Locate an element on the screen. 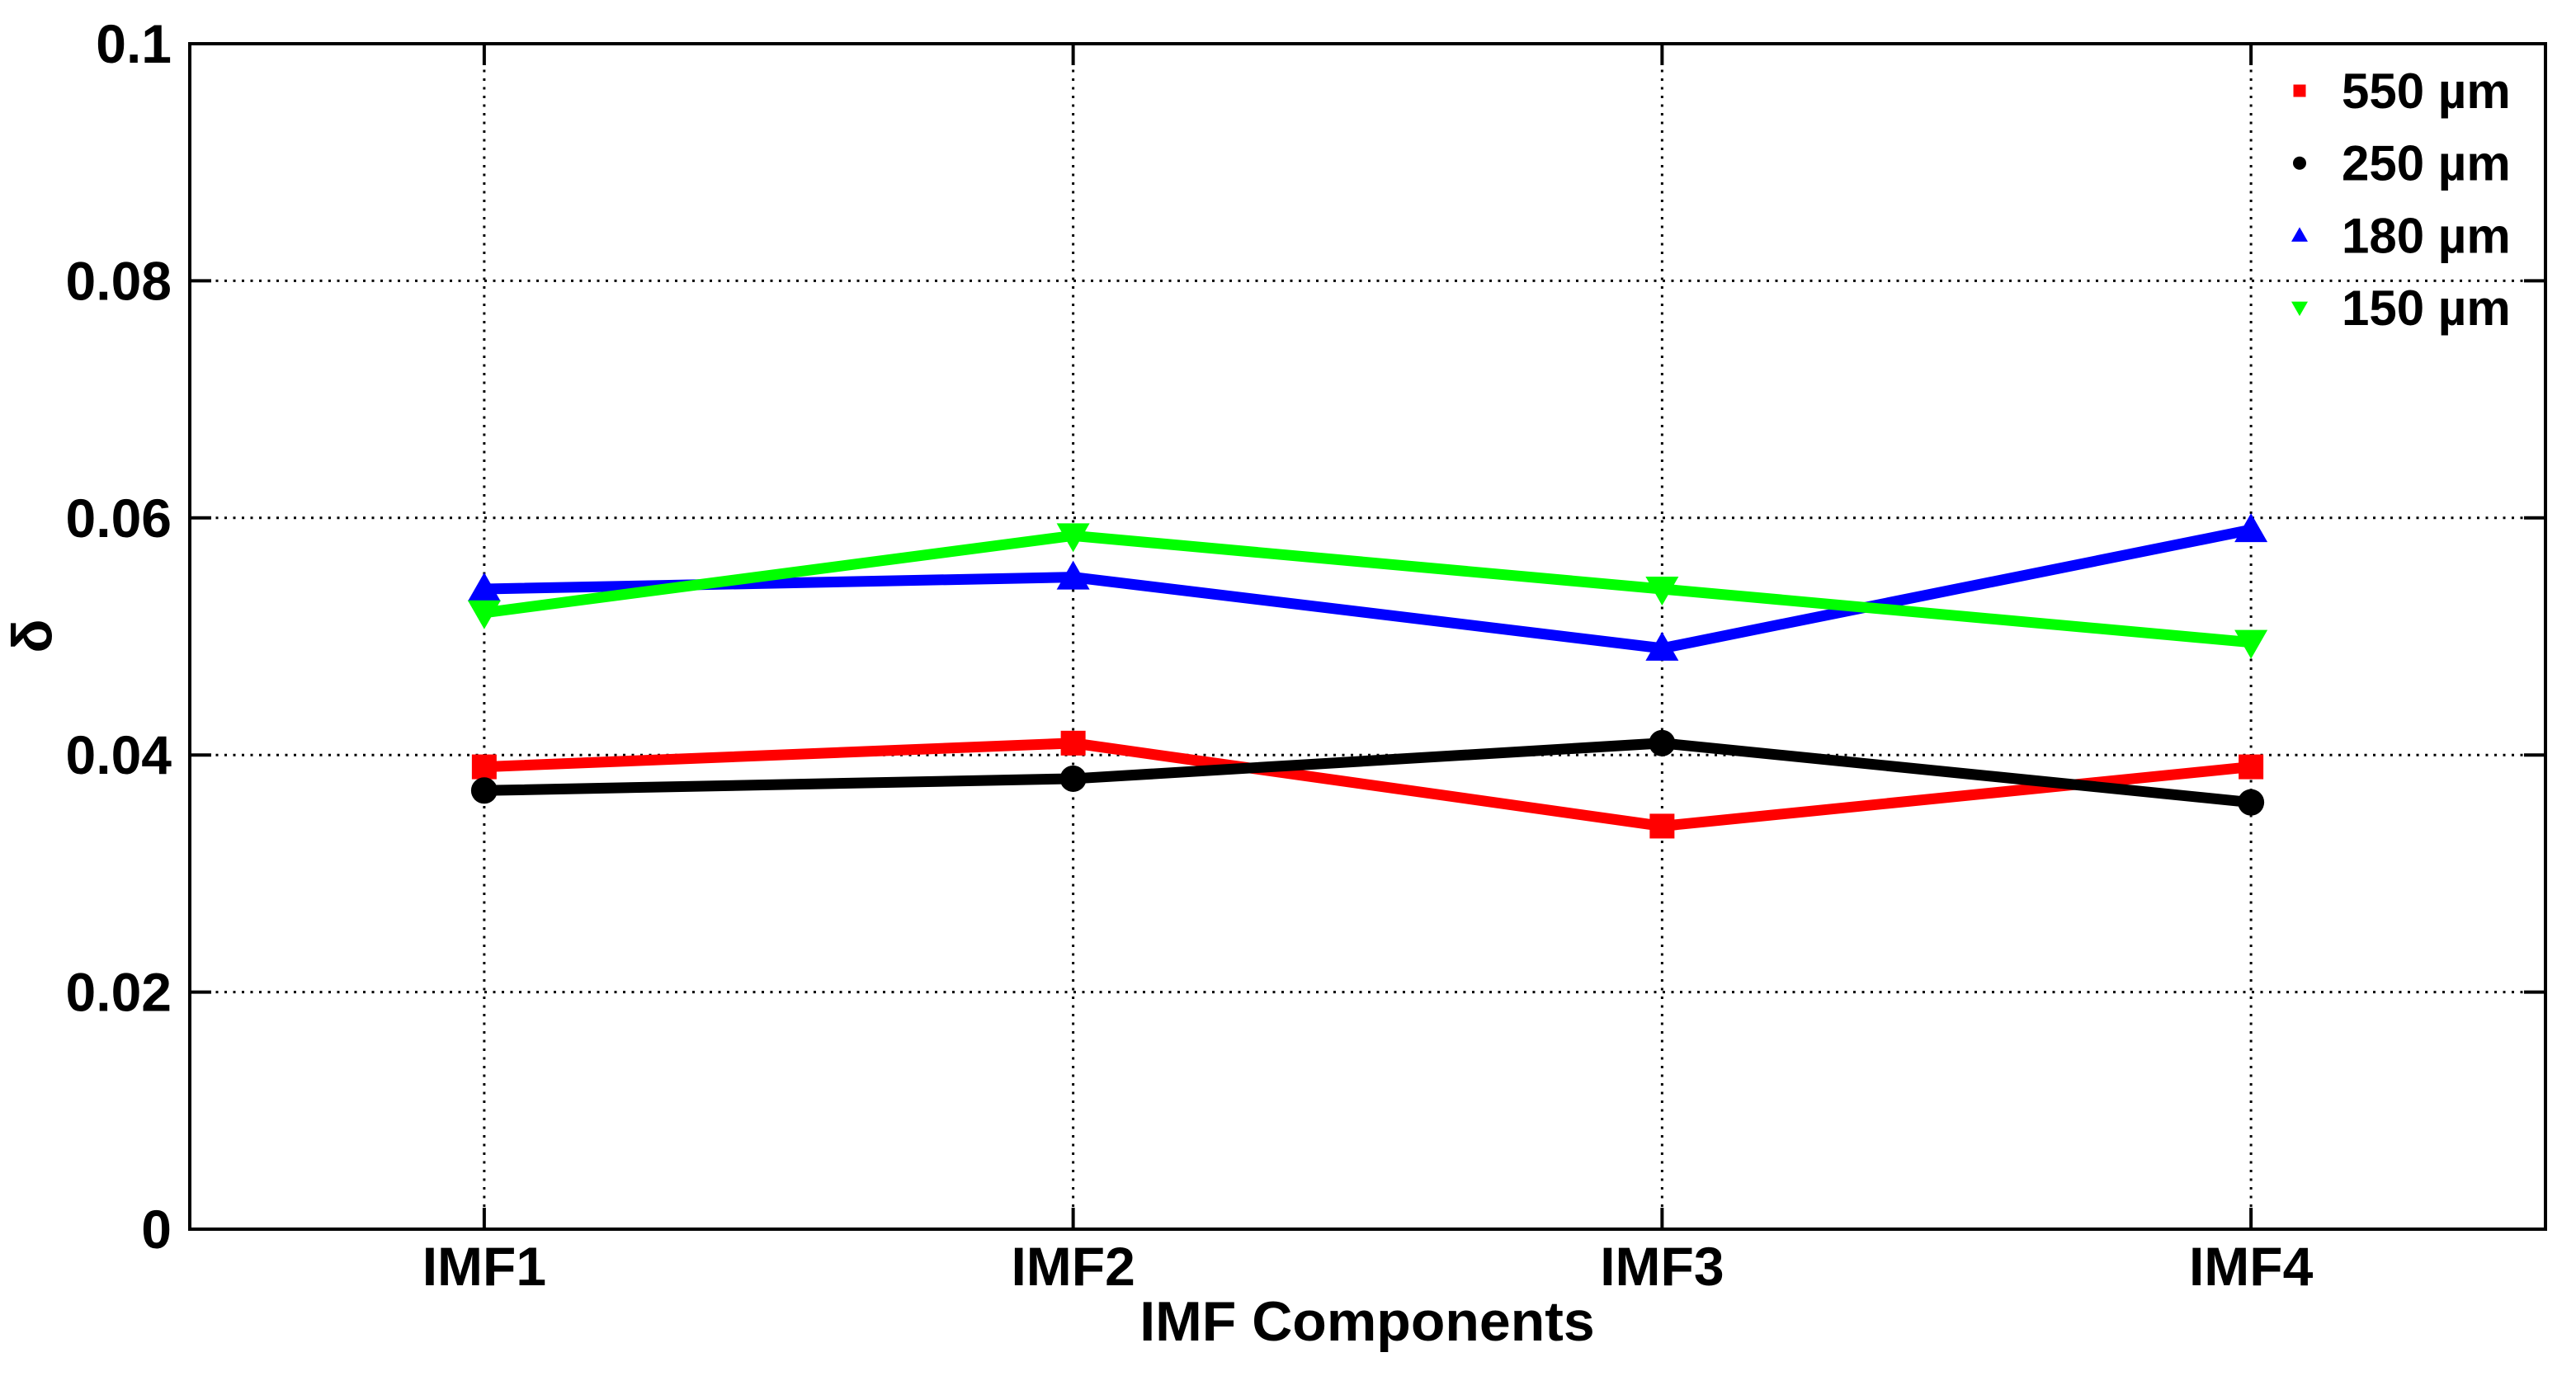 Image resolution: width=2576 pixels, height=1376 pixels. series-150m-line is located at coordinates (1368, 589).